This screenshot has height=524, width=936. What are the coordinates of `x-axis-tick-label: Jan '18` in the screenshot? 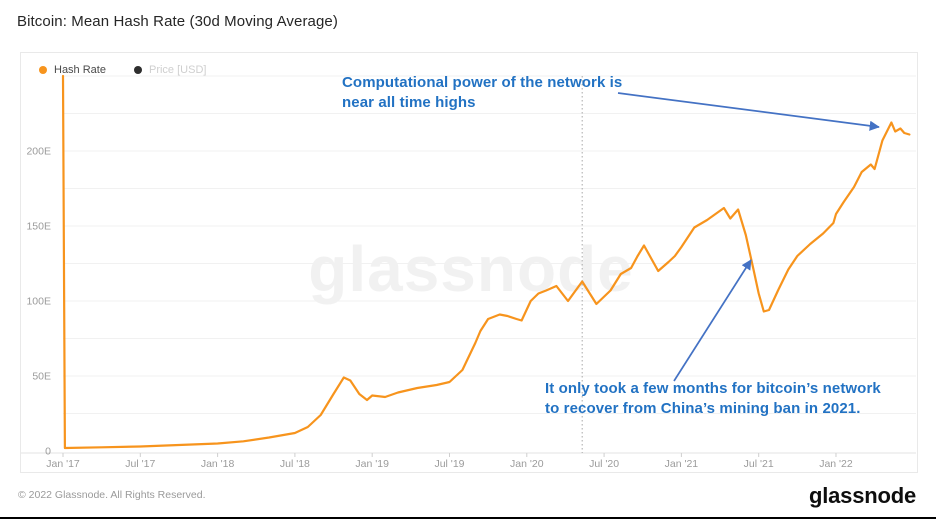 It's located at (218, 464).